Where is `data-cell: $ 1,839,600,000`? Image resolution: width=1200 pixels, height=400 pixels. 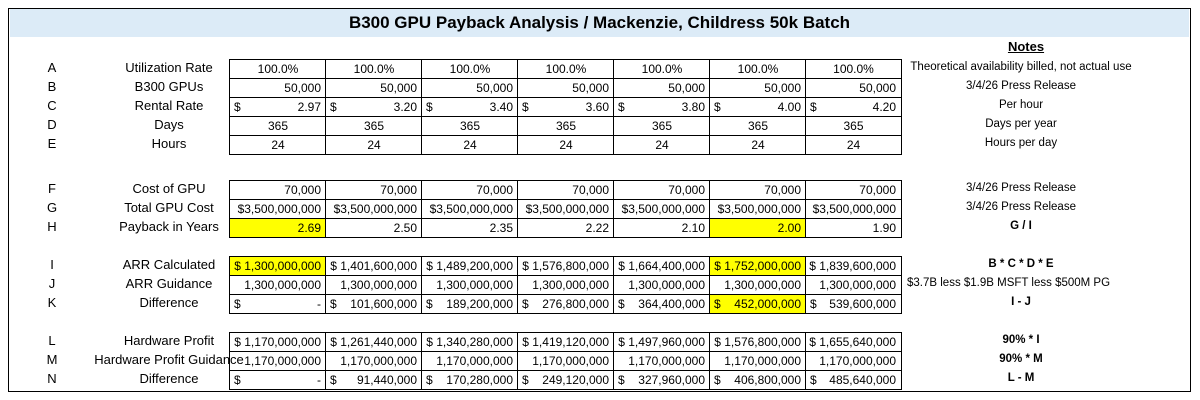
data-cell: $ 1,839,600,000 is located at coordinates (853, 265).